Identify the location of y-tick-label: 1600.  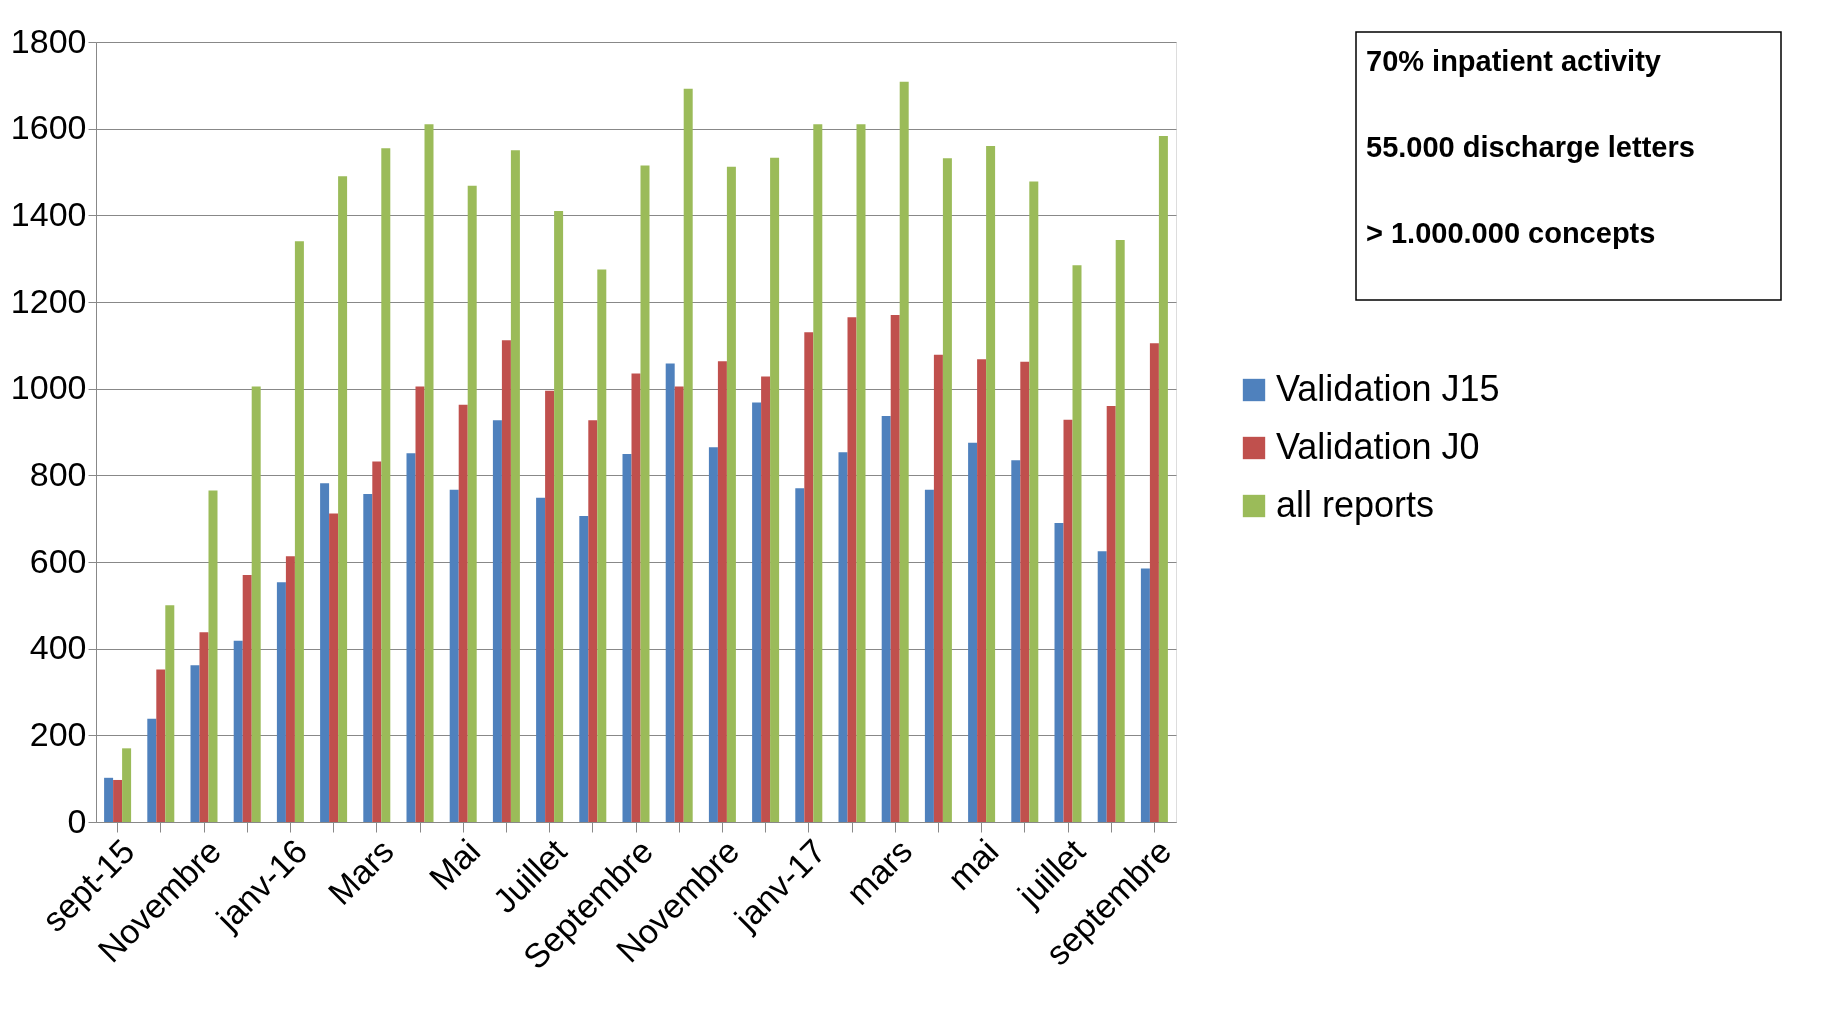
(48, 127).